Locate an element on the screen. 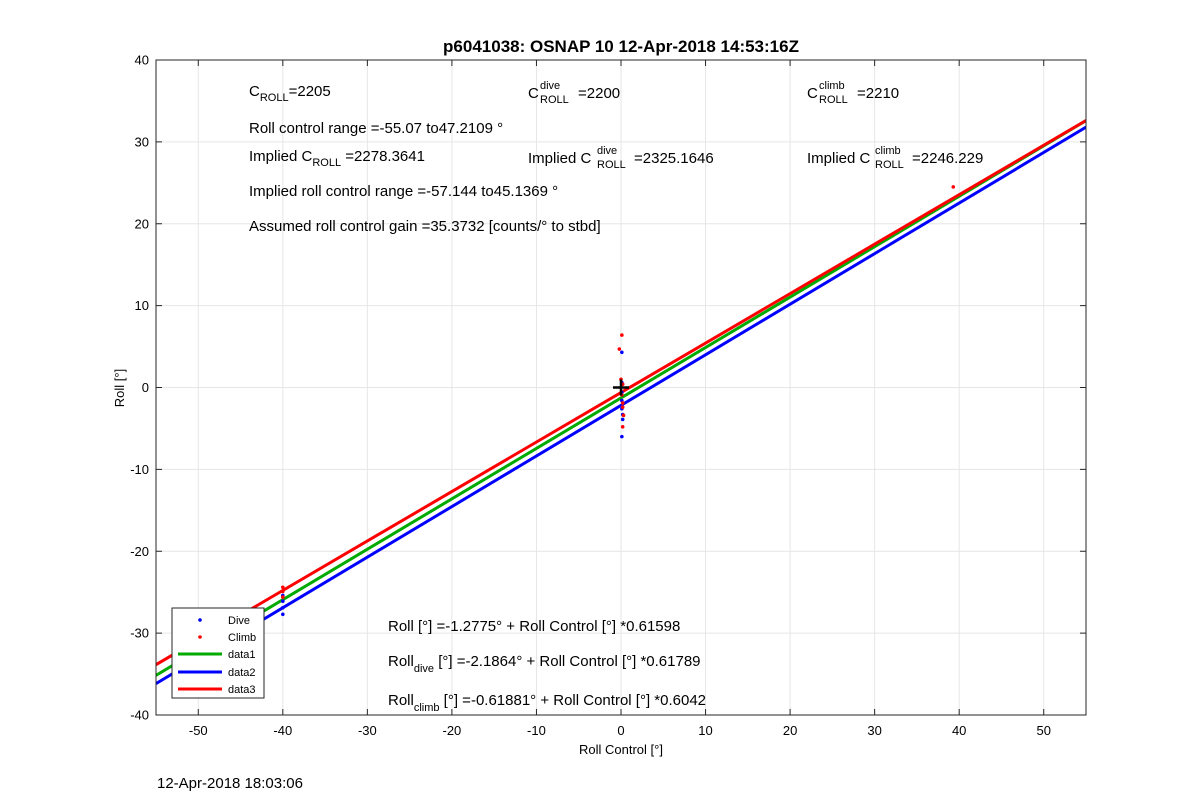  implied-c-roll-climb-pre: Implied C is located at coordinates (839, 158).